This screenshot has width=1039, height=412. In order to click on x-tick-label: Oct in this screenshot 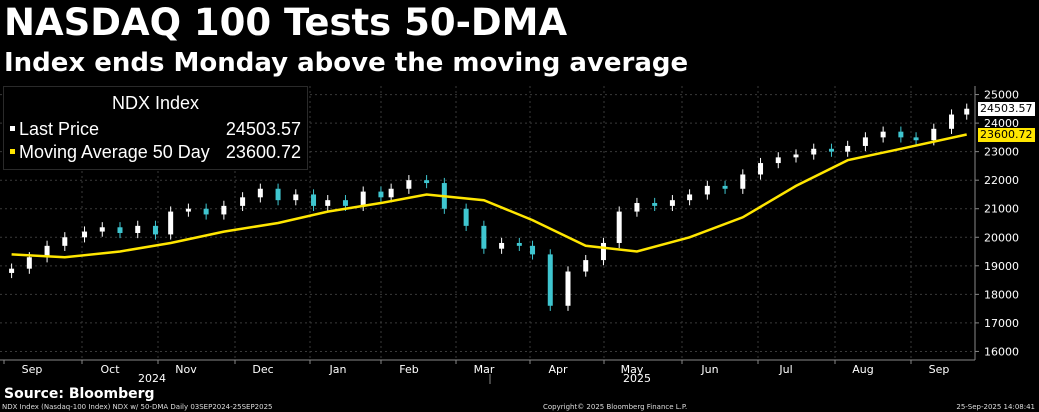, I will do `click(110, 369)`.